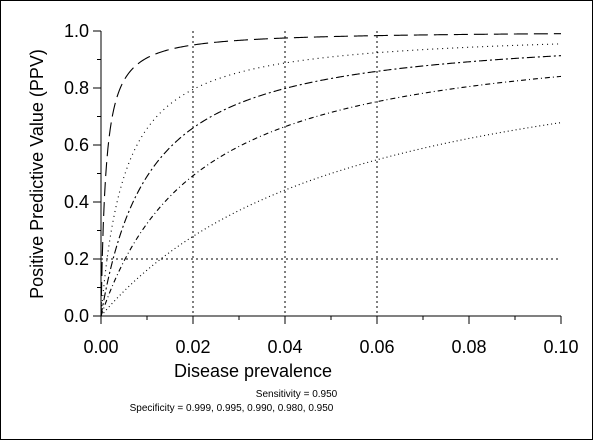  I want to click on x-tick-label: 0.10, so click(560, 347).